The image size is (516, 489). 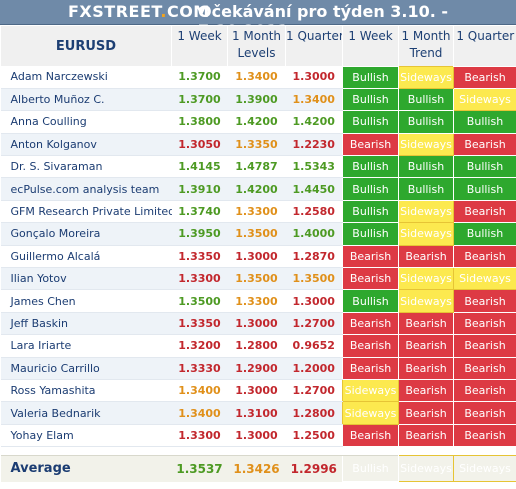 What do you see at coordinates (485, 36) in the screenshot?
I see `trend-quarter-label: 1 Quarter` at bounding box center [485, 36].